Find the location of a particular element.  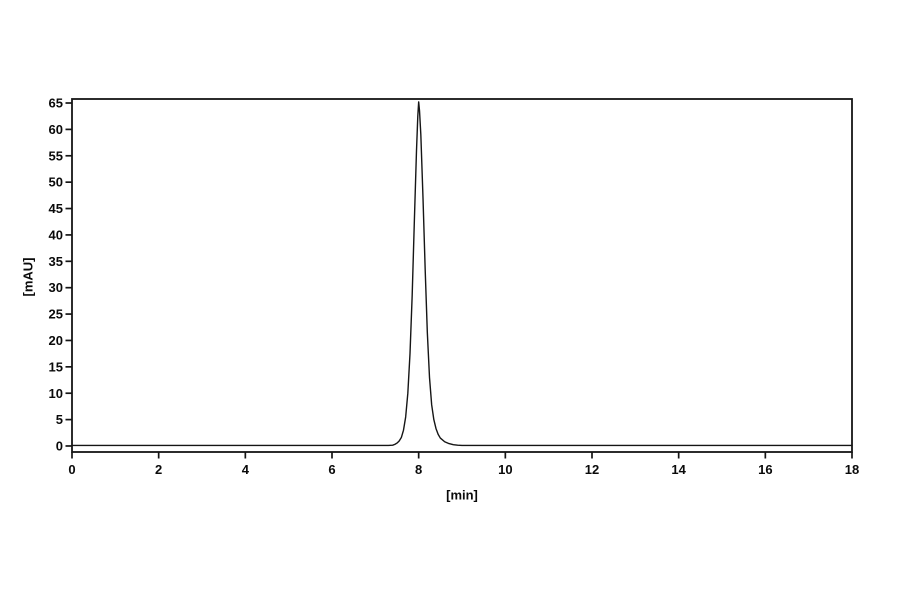

y-tick-label: 45 is located at coordinates (56, 208).